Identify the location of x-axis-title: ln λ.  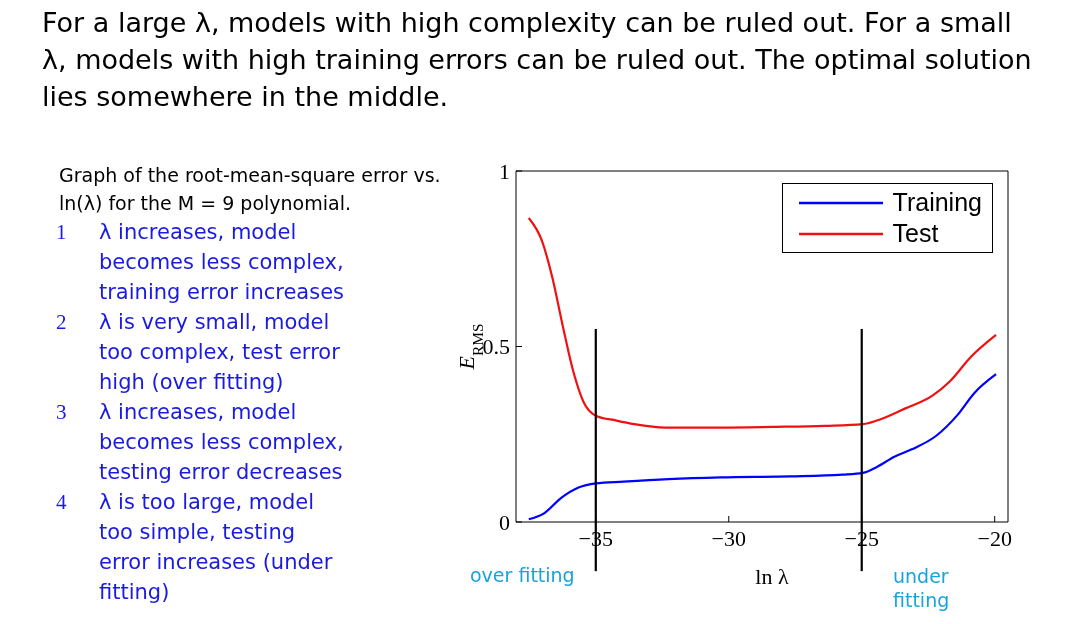
(772, 576).